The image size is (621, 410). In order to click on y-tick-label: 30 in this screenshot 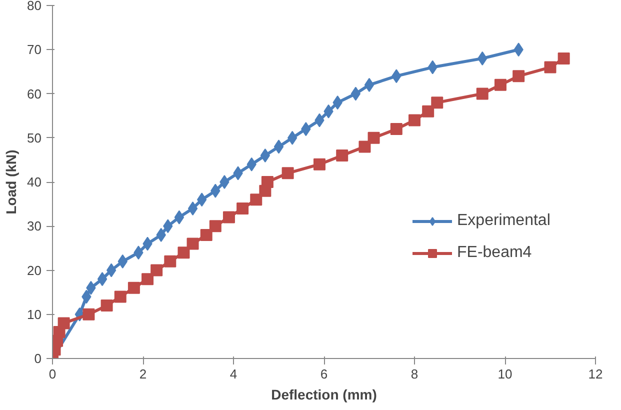, I will do `click(34, 226)`.